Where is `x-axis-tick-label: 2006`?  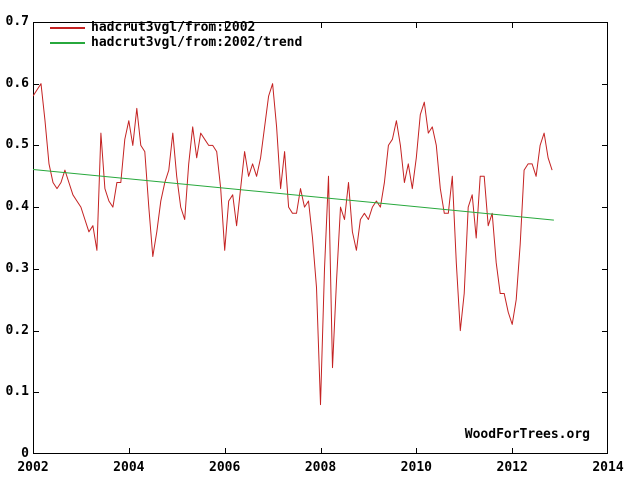 x-axis-tick-label: 2006 is located at coordinates (225, 467).